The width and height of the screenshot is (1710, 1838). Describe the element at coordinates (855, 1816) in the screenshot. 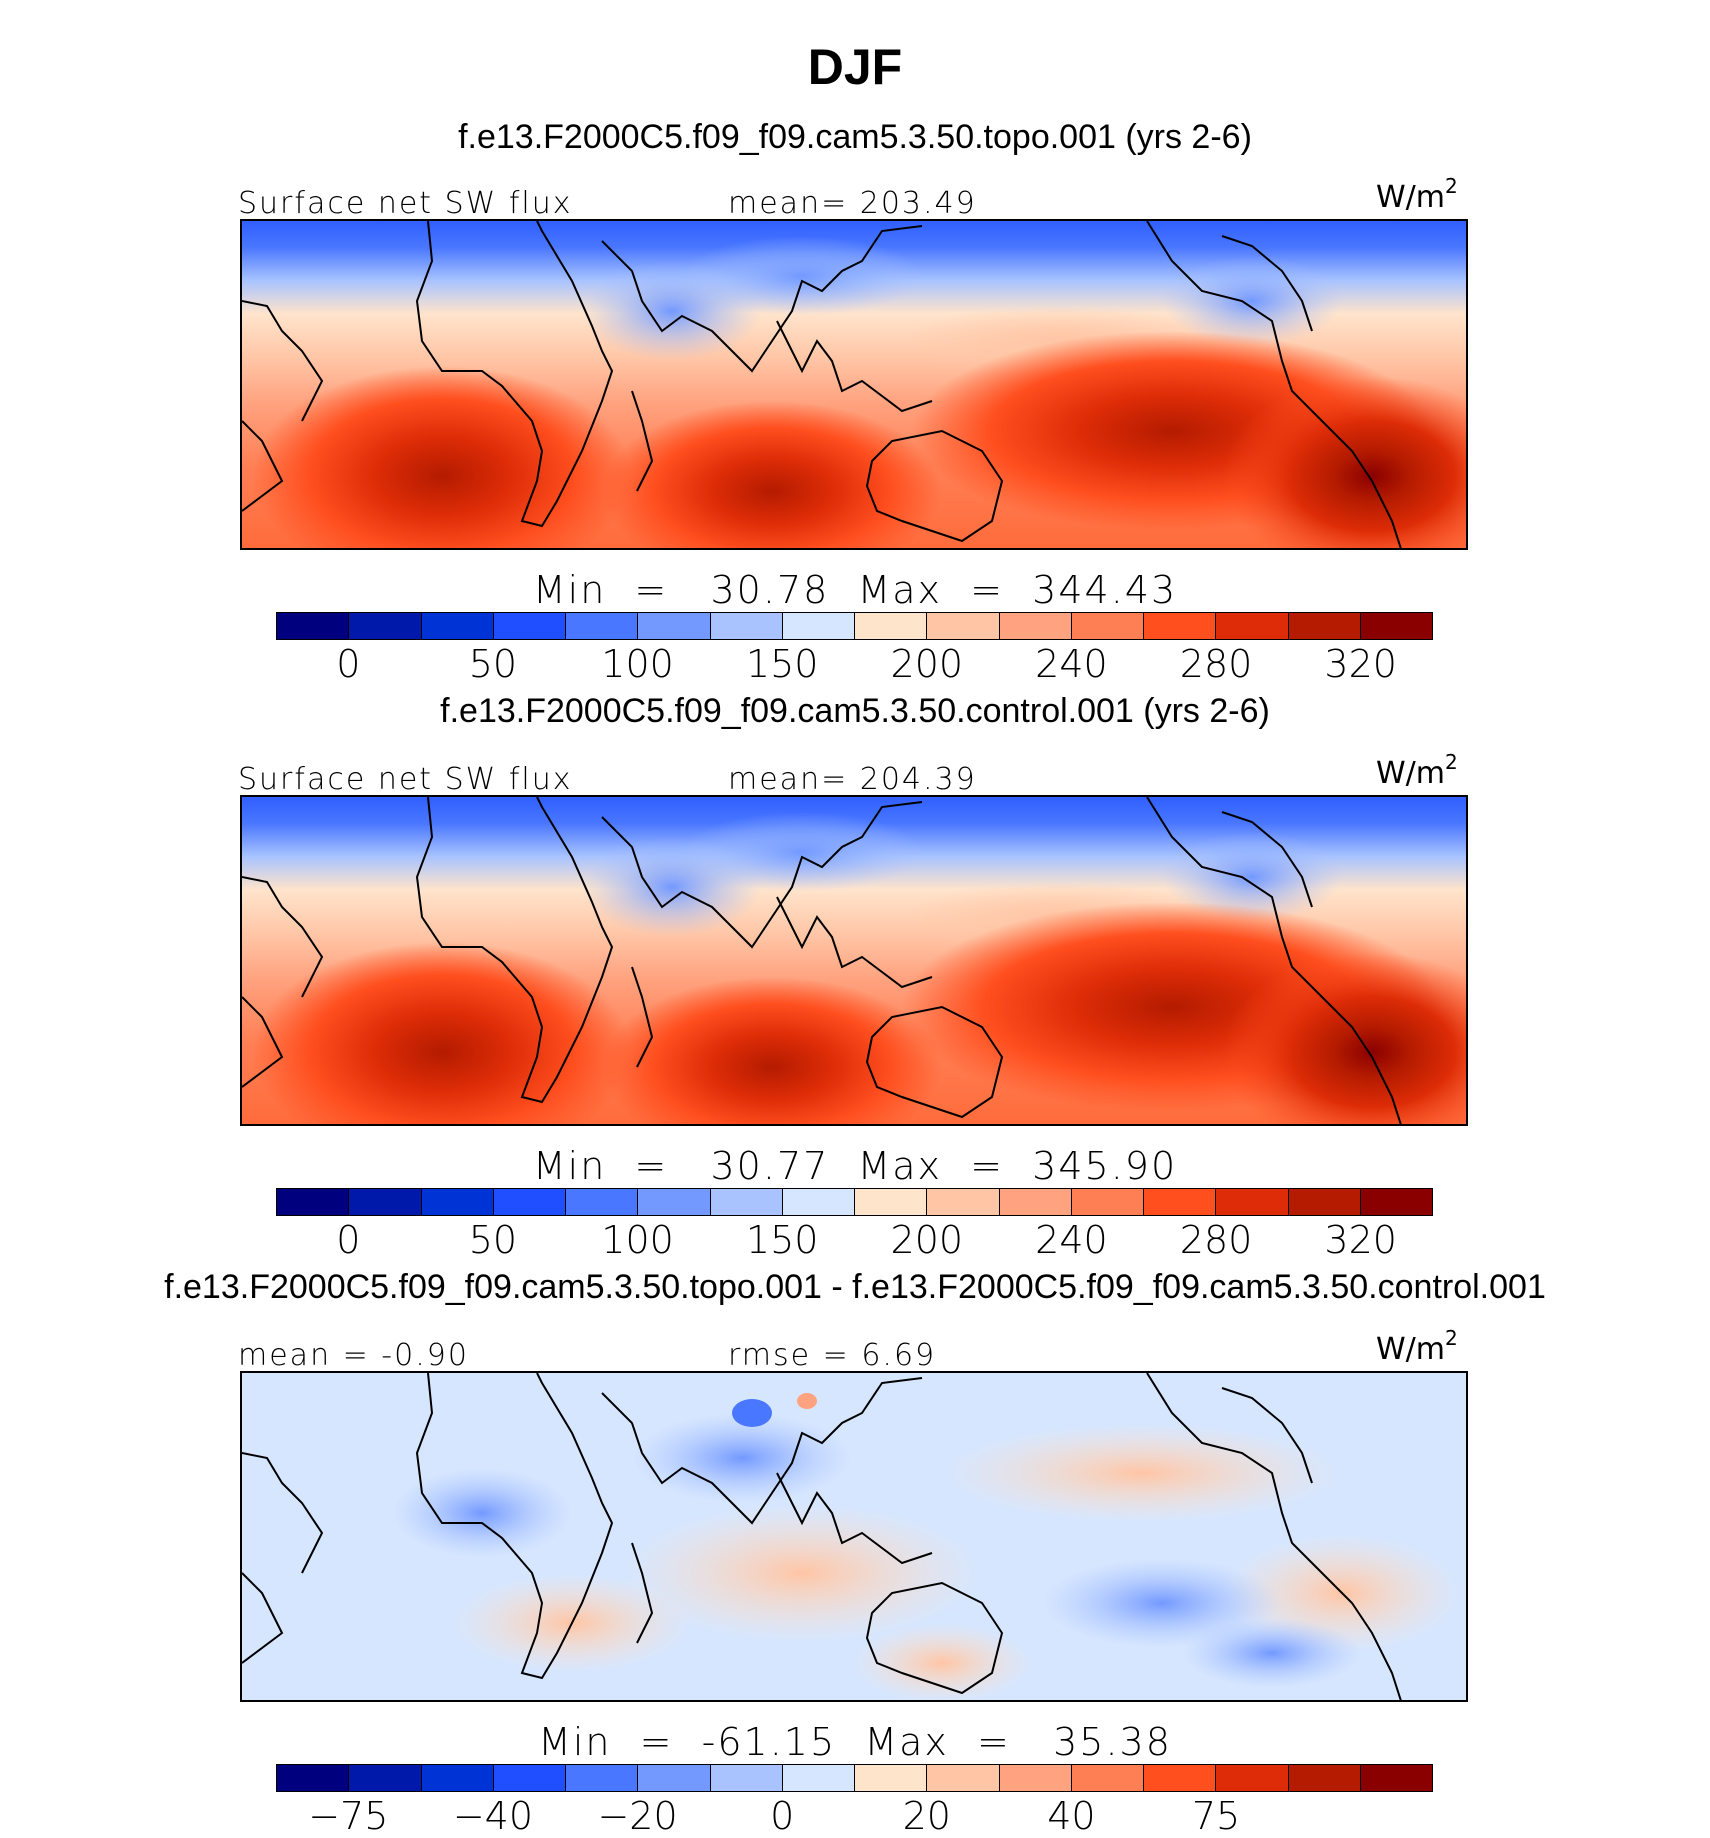

I see `panel-3-colorbar-ticks: −75 −40 −20 0 20 40 75` at that location.